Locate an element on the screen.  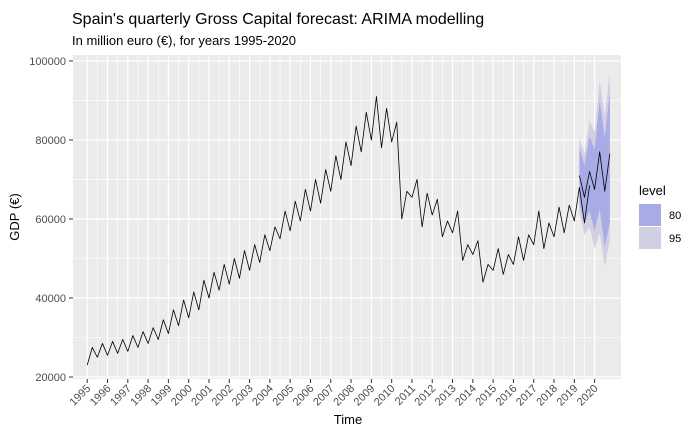
x-tick-label: 2012 is located at coordinates (426, 396).